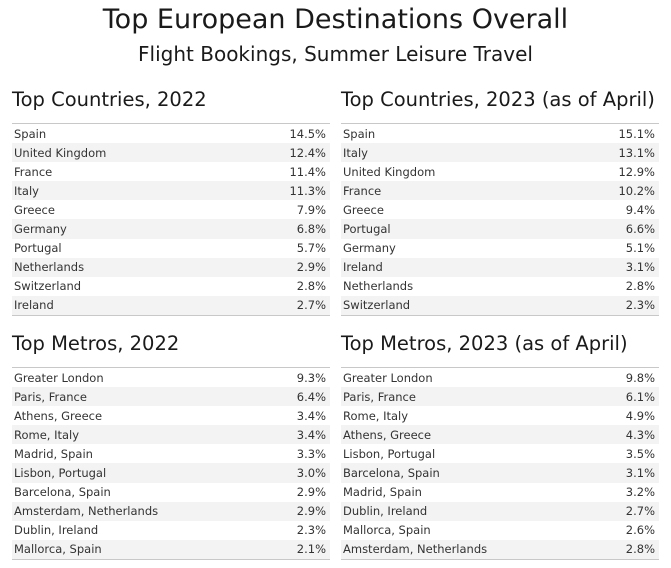 The height and width of the screenshot is (568, 671). What do you see at coordinates (311, 530) in the screenshot?
I see `row-value: 2.3%` at bounding box center [311, 530].